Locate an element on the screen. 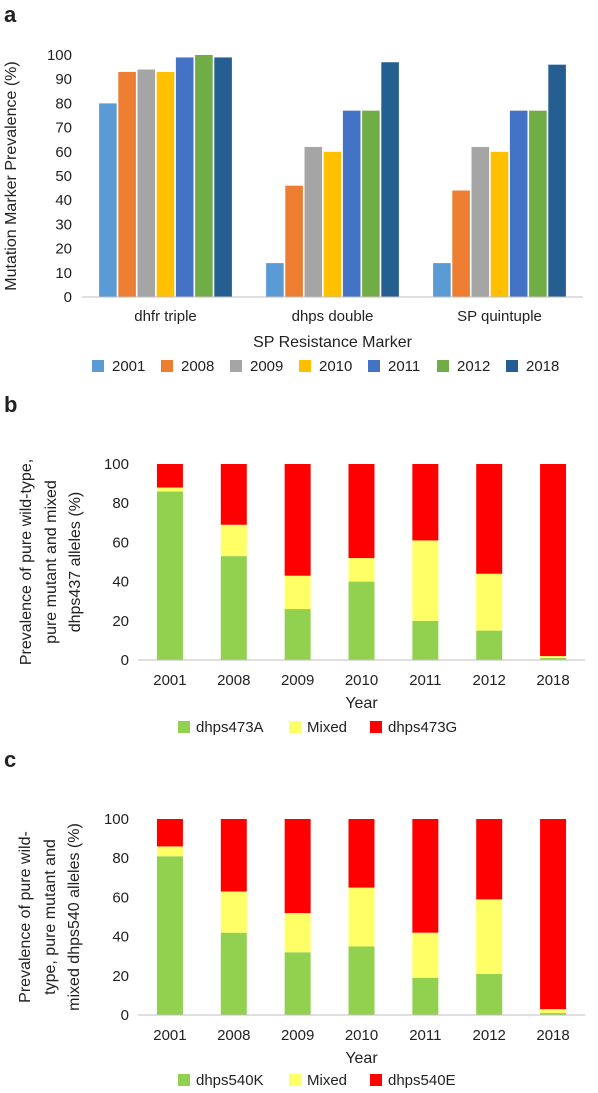  bar-Mixed-2010 is located at coordinates (361, 917).